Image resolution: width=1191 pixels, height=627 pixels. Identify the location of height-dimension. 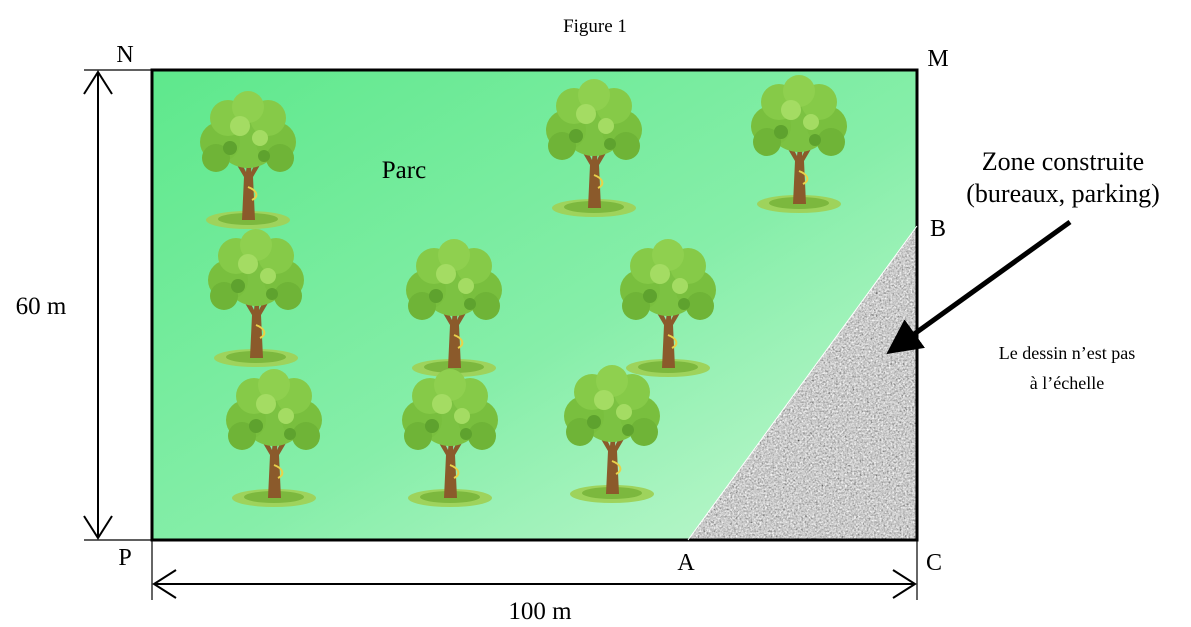
(117, 305).